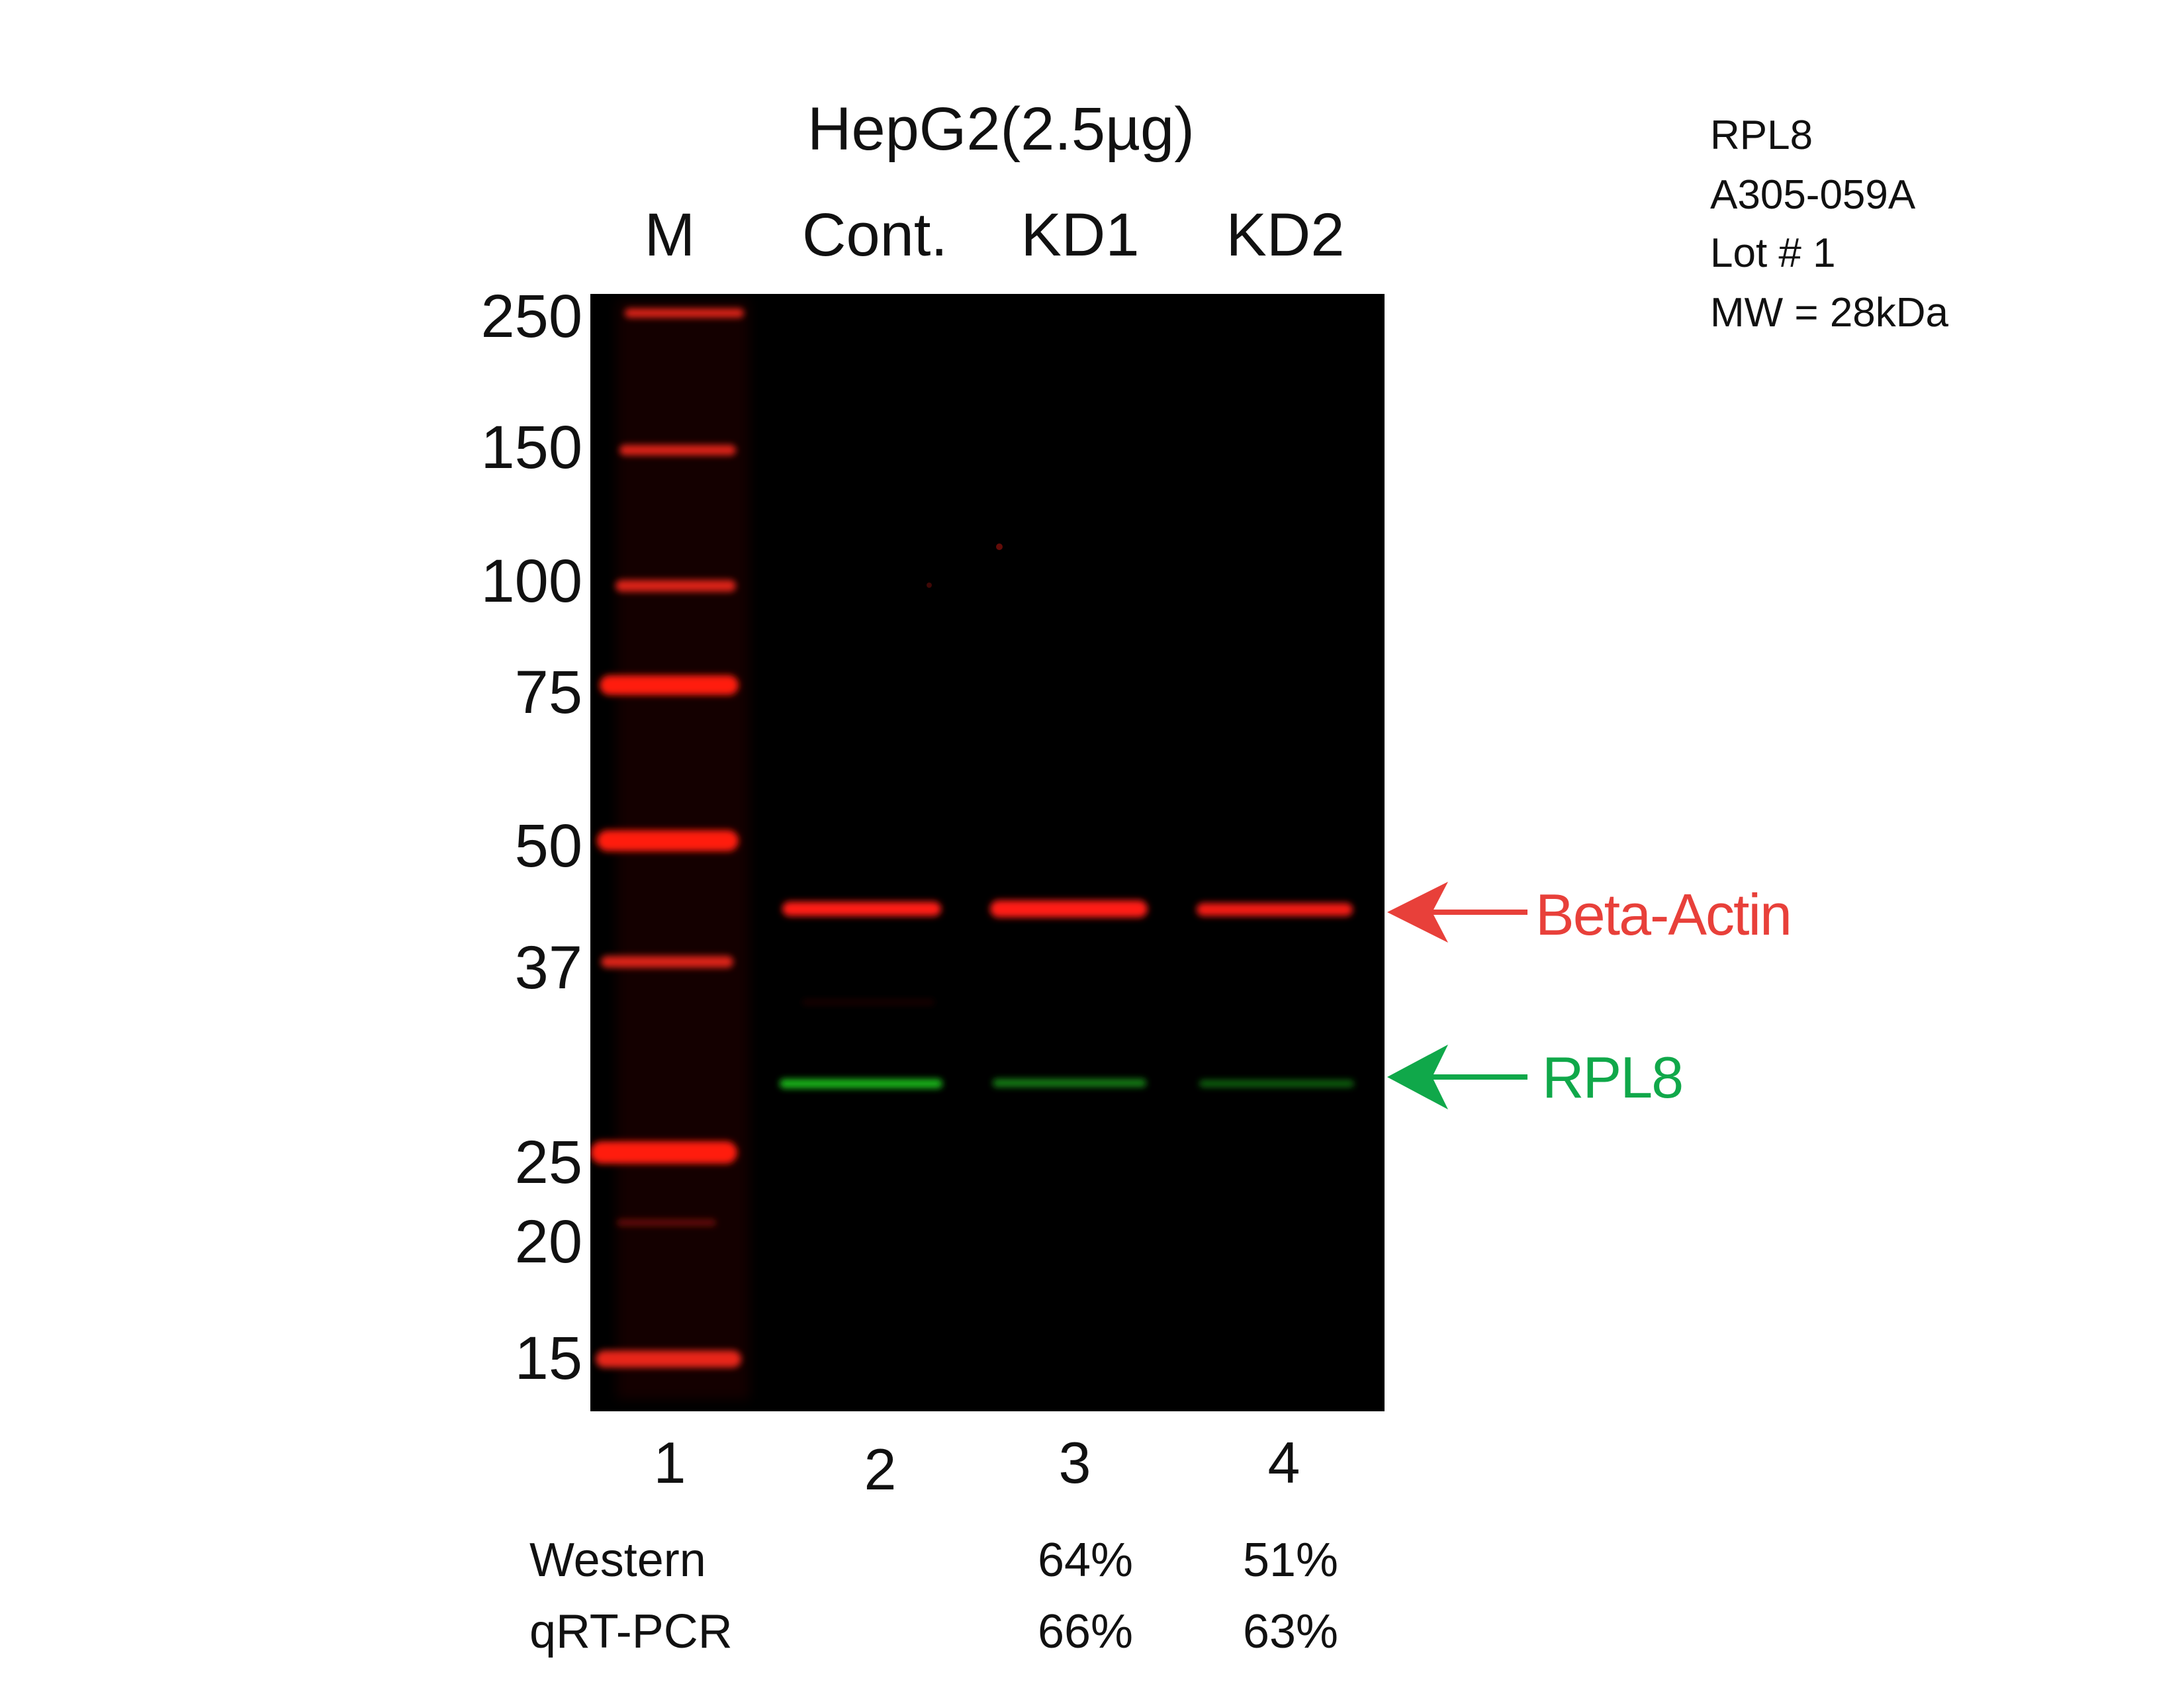 Image resolution: width=2184 pixels, height=1688 pixels. Describe the element at coordinates (548, 846) in the screenshot. I see `marker-label-50: 50` at that location.